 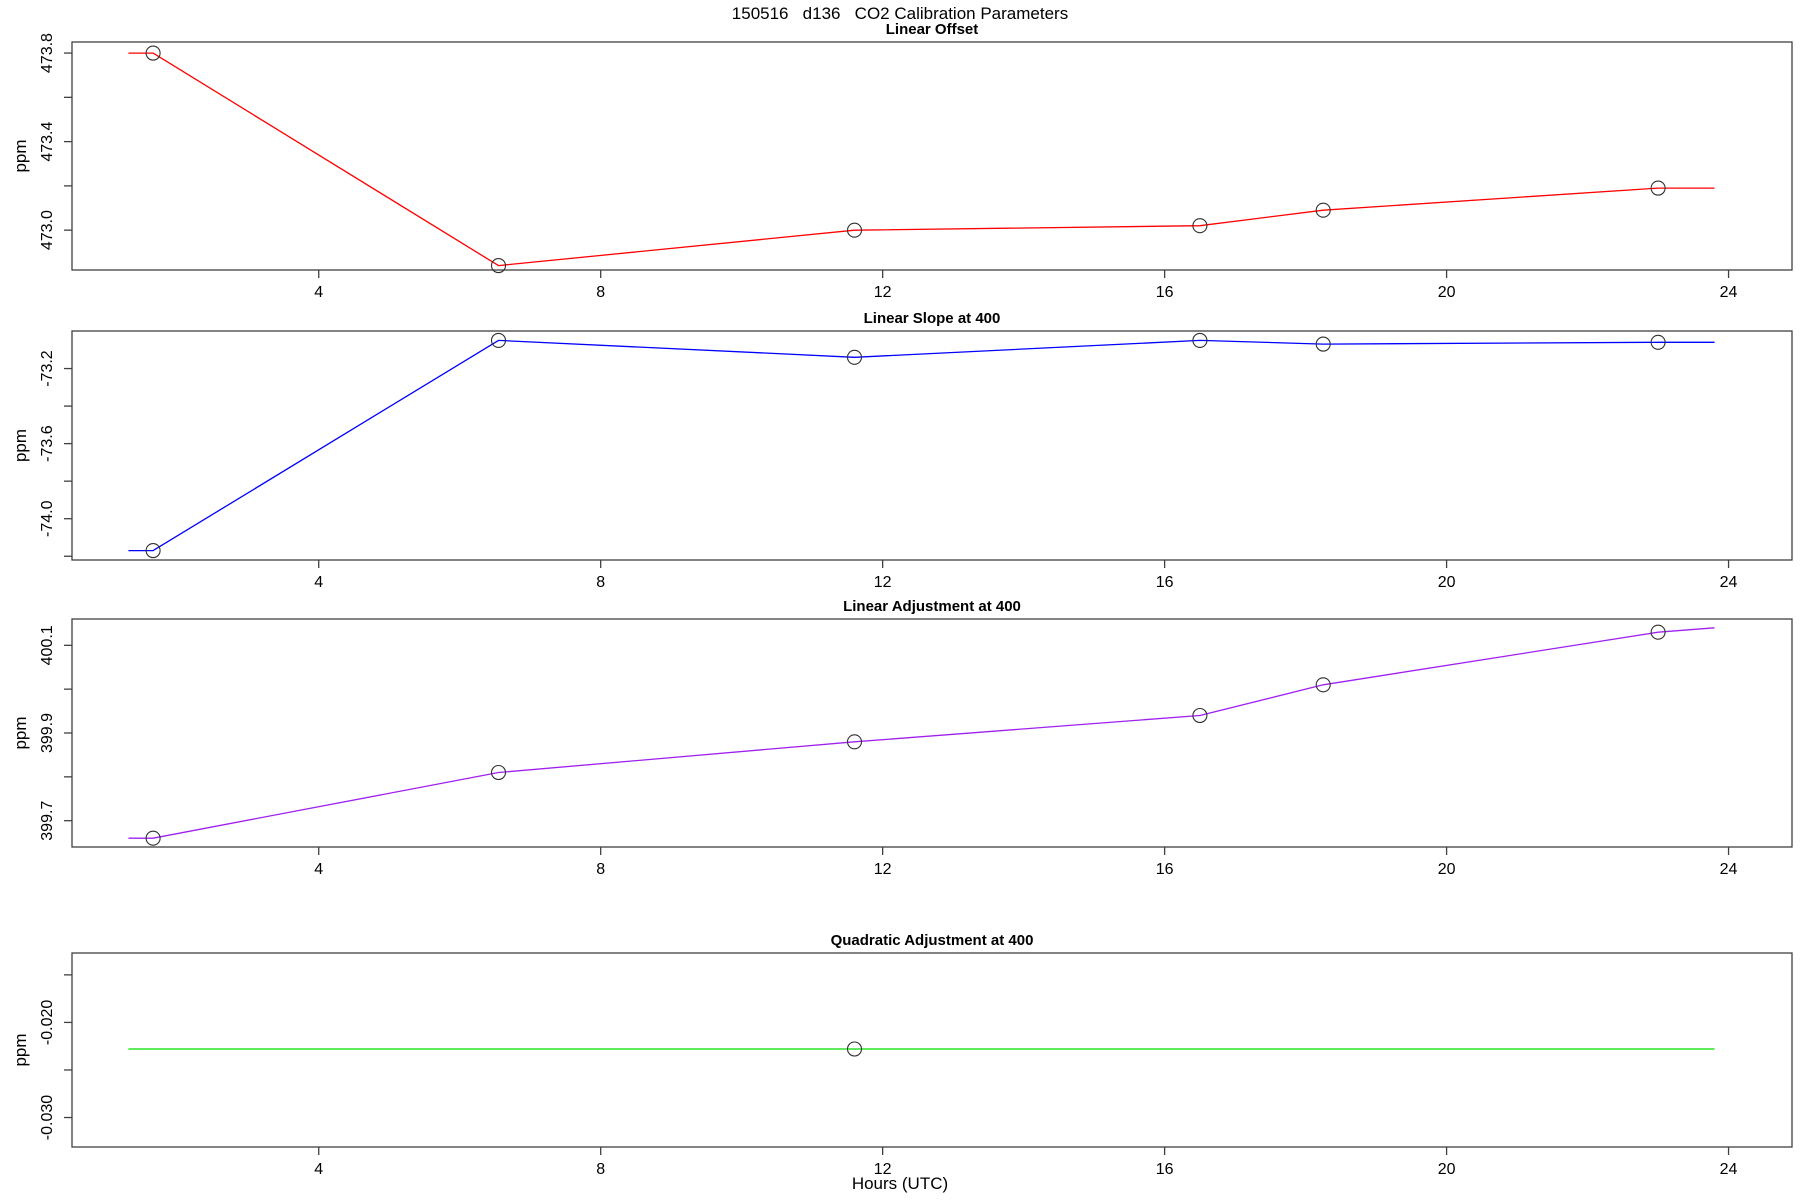 What do you see at coordinates (47, 1117) in the screenshot?
I see `y-tick-label: -0.030` at bounding box center [47, 1117].